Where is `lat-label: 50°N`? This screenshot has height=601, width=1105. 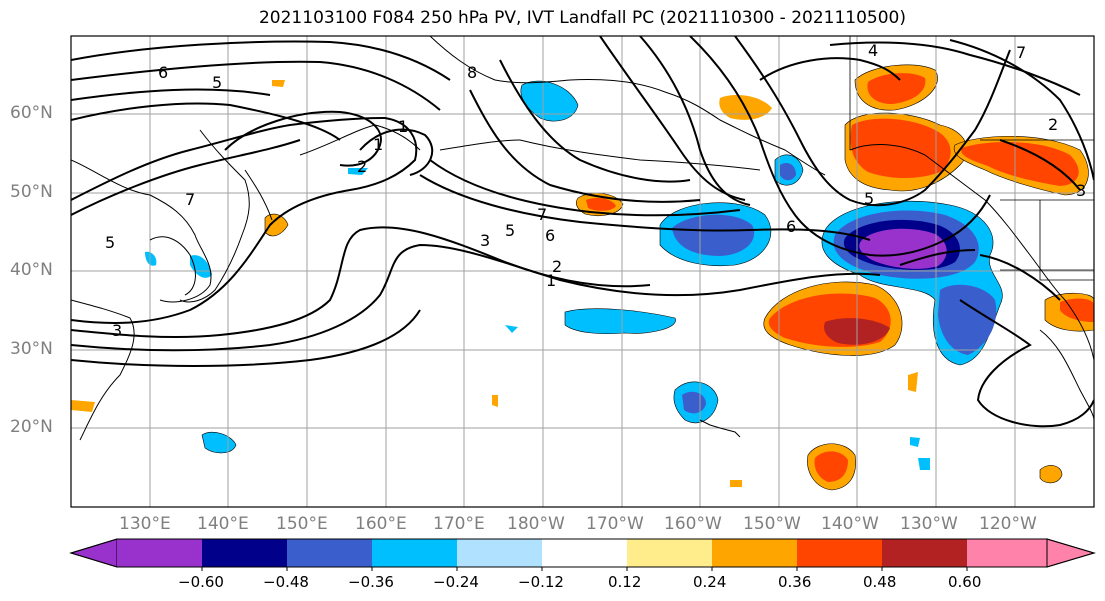
lat-label: 50°N is located at coordinates (31, 192).